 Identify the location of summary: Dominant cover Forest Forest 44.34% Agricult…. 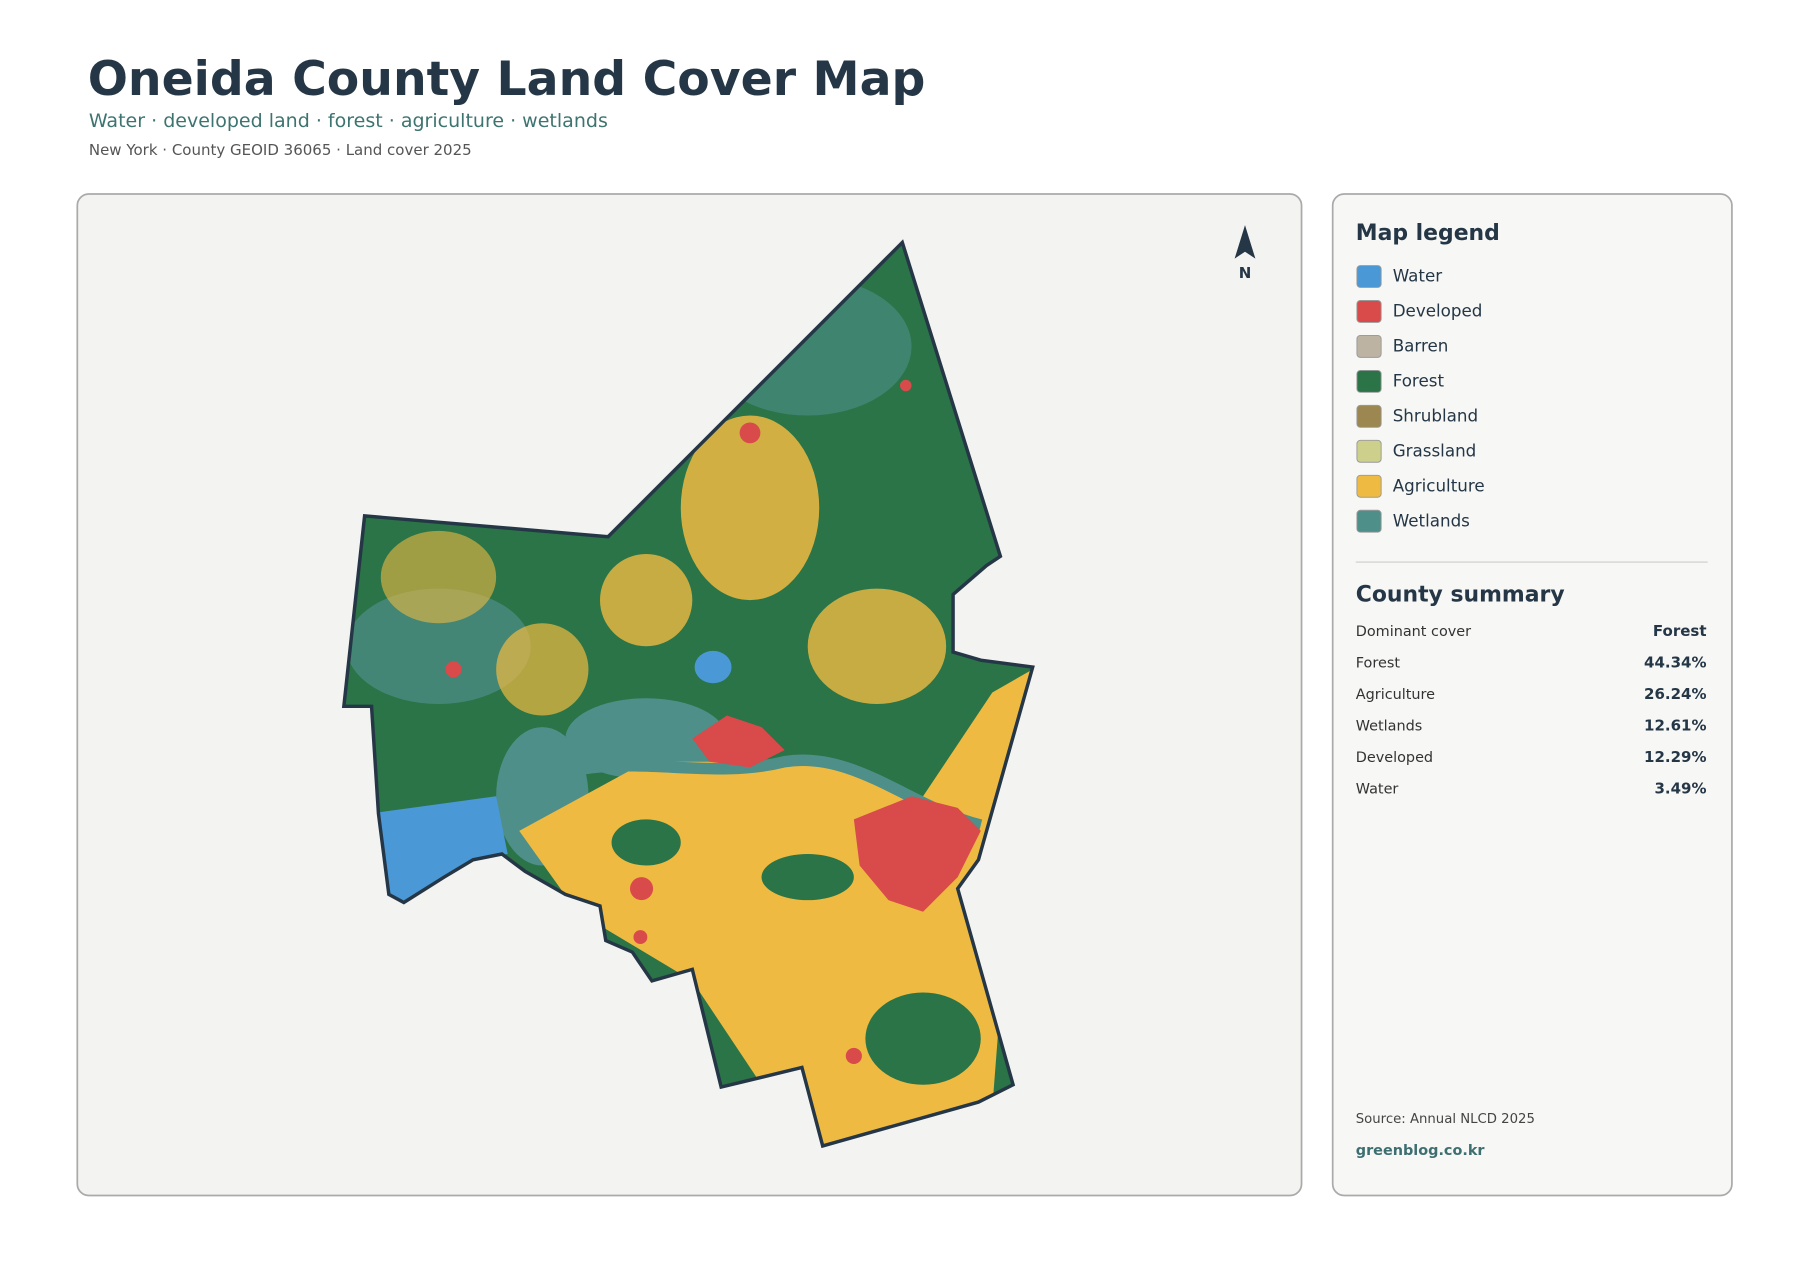
(1531, 710).